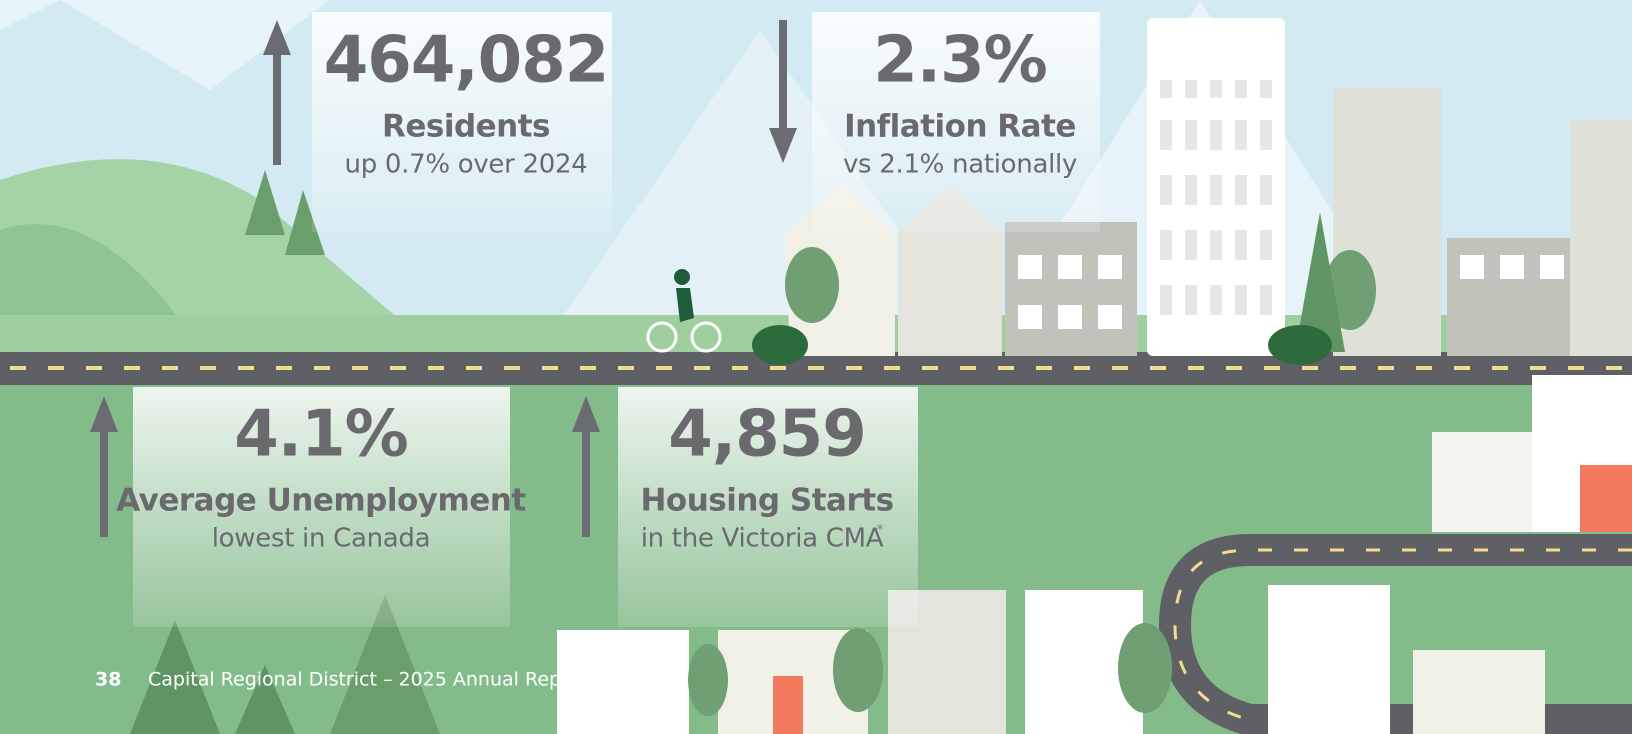 This screenshot has width=1632, height=734. What do you see at coordinates (321, 435) in the screenshot?
I see `stat-value: 4.1%` at bounding box center [321, 435].